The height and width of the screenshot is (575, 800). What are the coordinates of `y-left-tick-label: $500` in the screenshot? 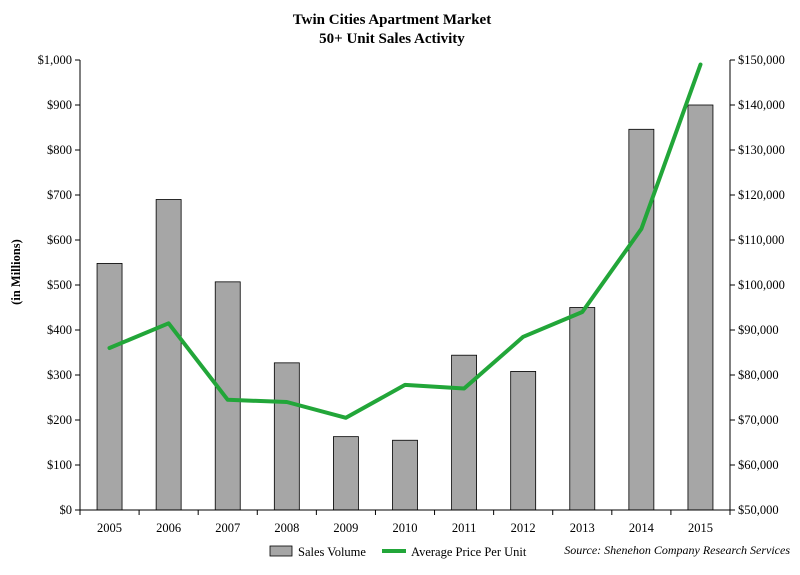 It's located at (59, 285).